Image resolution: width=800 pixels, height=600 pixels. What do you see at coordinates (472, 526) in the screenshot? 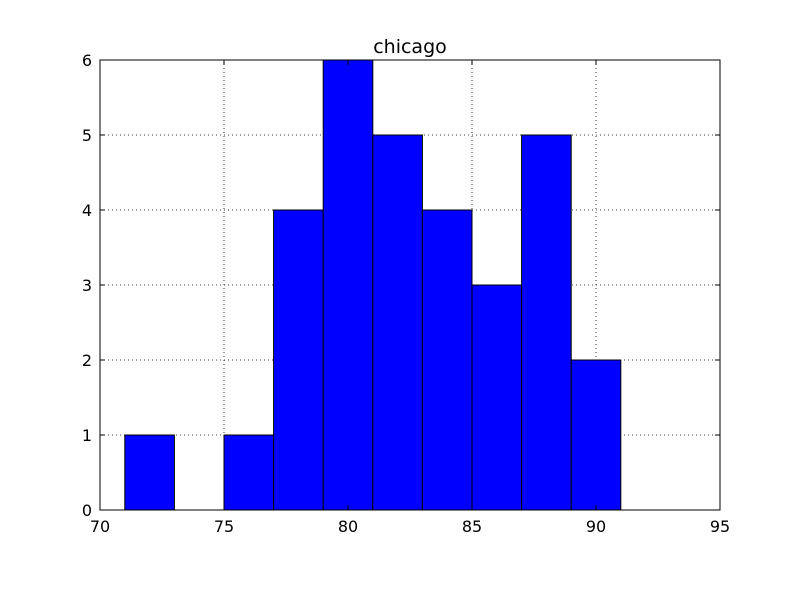
I see `x-tick-label: 85` at bounding box center [472, 526].